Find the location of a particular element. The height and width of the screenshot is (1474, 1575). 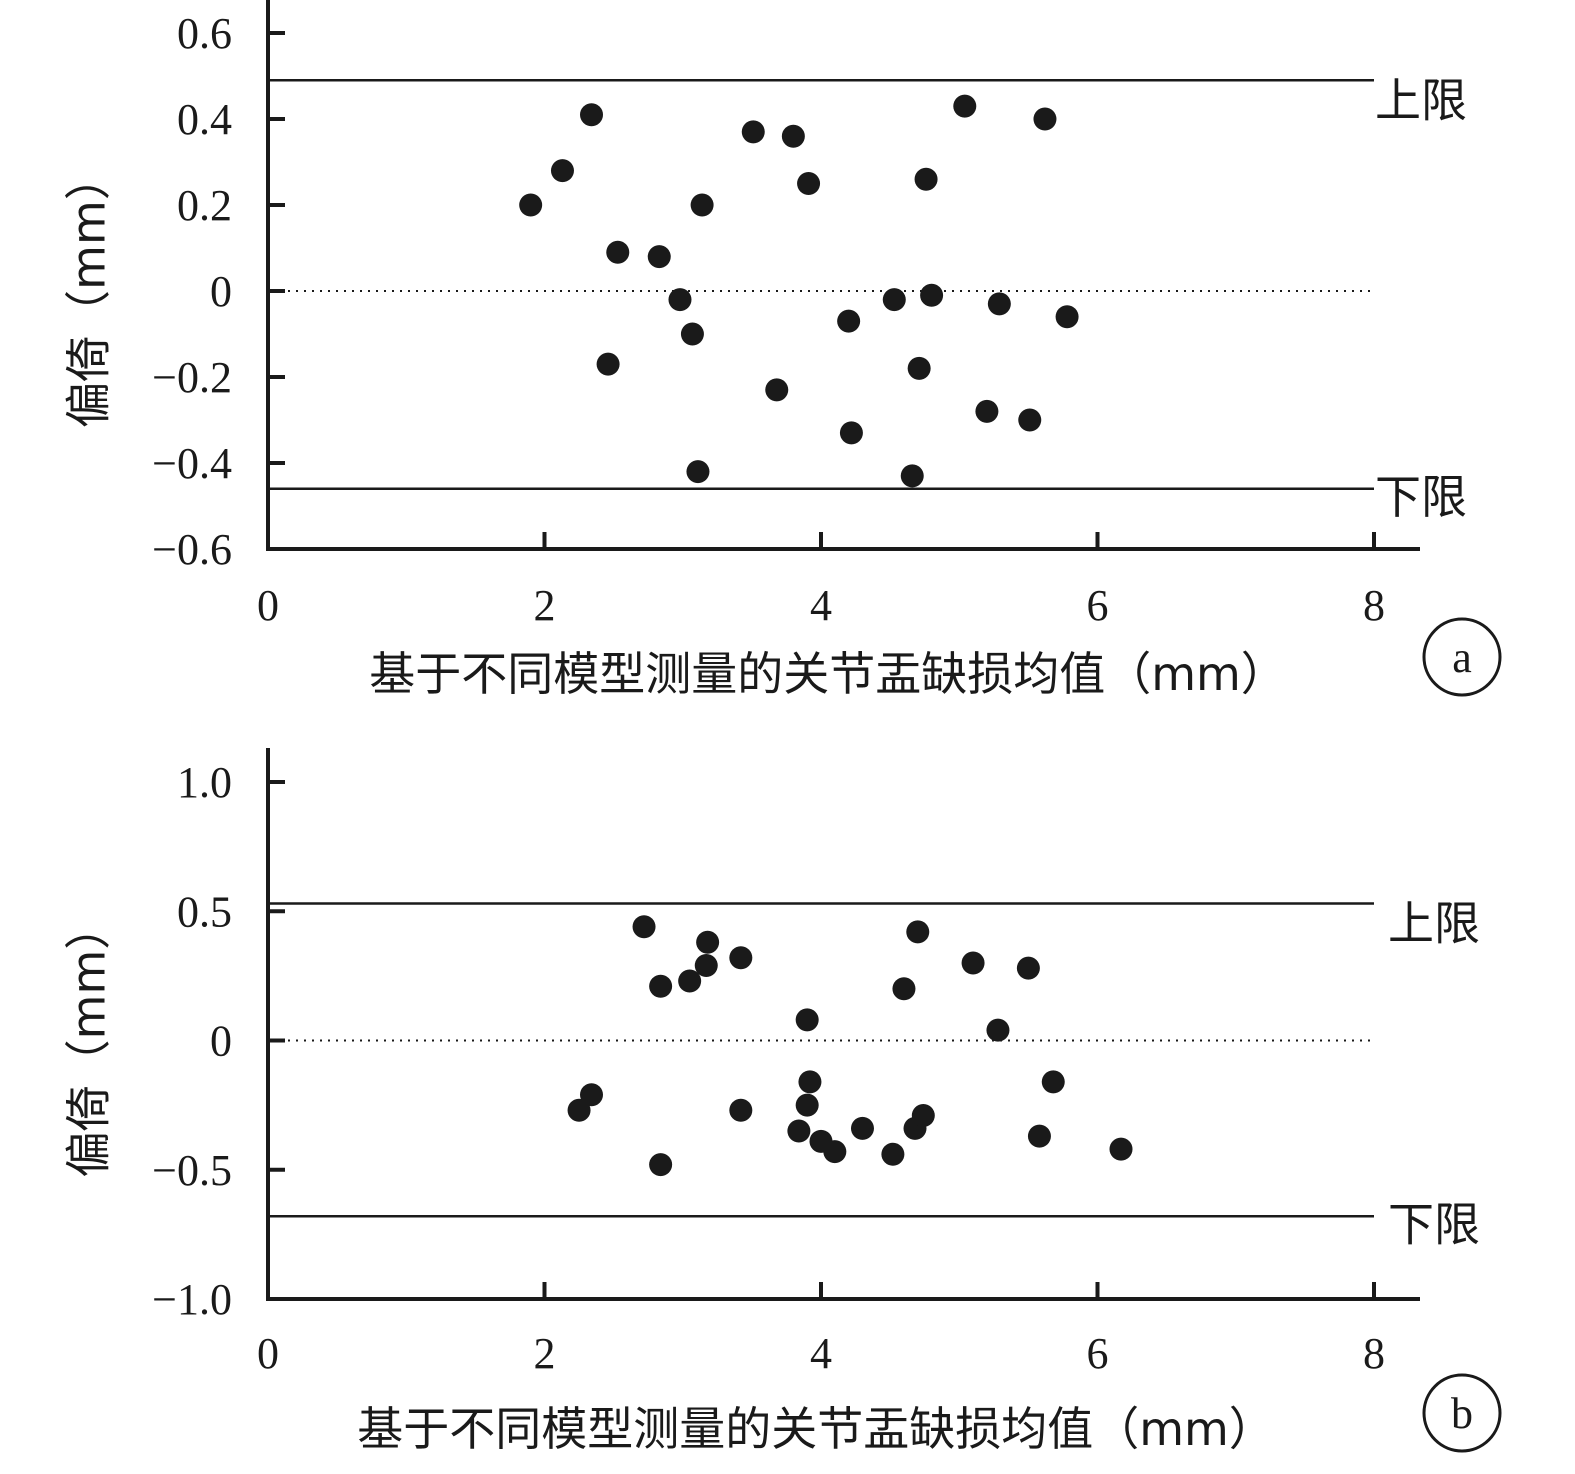

panel-badge-label: b is located at coordinates (1462, 1413).